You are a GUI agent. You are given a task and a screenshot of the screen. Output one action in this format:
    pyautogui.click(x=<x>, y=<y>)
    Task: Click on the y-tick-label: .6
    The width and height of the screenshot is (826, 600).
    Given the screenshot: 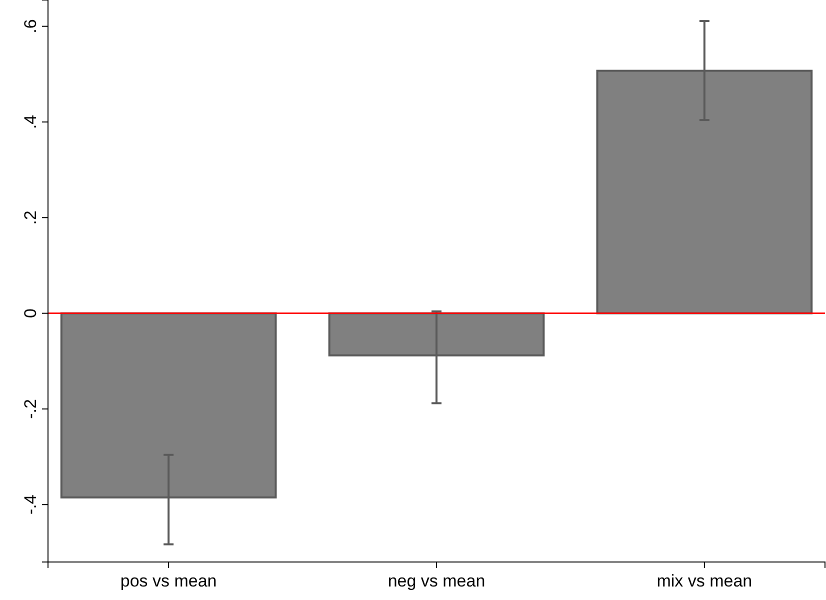 What is the action you would take?
    pyautogui.click(x=30, y=26)
    